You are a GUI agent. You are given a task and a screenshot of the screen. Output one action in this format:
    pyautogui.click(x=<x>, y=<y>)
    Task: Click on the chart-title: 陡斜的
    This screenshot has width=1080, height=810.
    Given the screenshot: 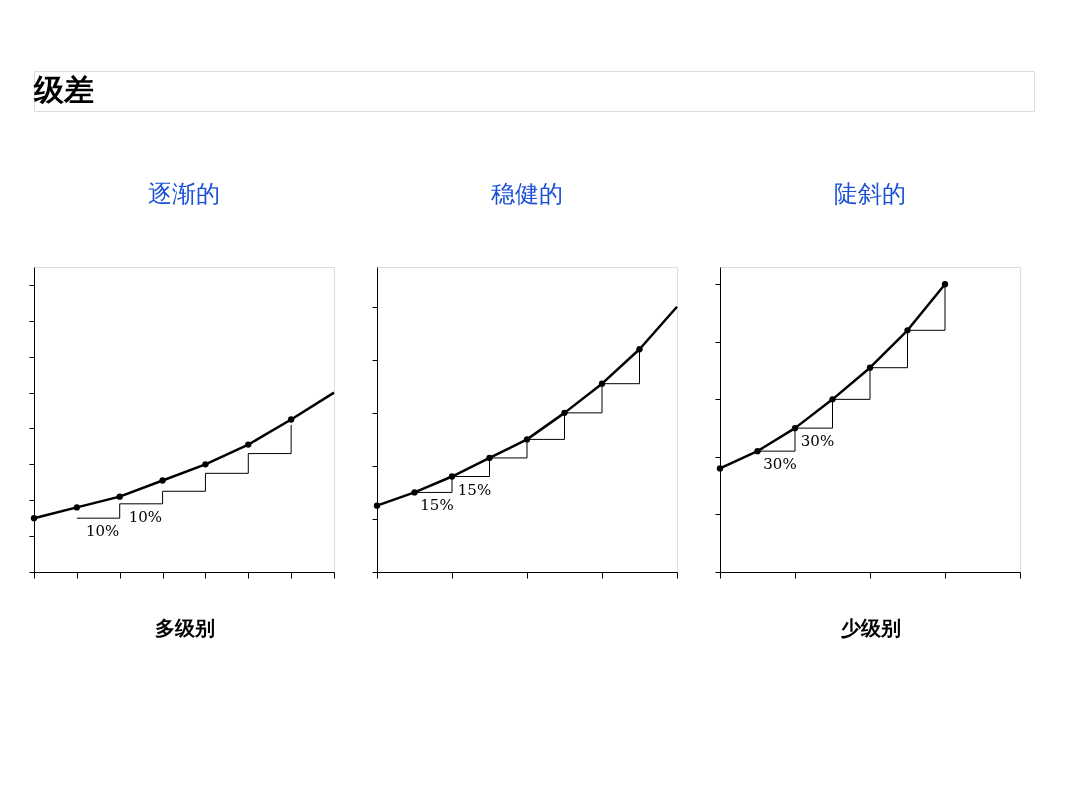 What is the action you would take?
    pyautogui.click(x=870, y=194)
    